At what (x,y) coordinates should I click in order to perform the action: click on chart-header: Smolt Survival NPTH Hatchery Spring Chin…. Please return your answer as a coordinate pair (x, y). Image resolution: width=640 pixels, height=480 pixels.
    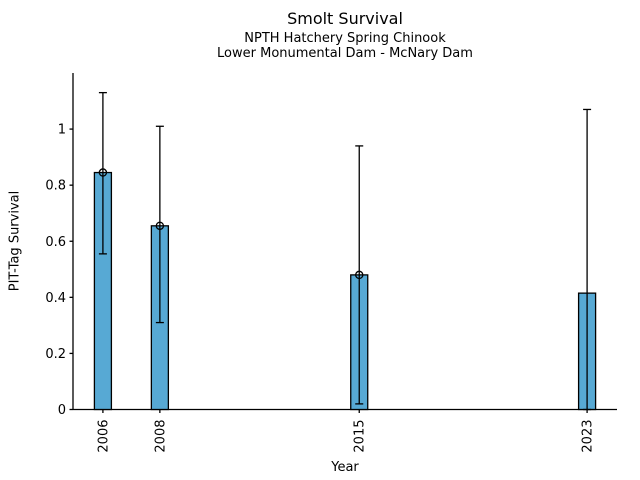
    Looking at the image, I should click on (345, 35).